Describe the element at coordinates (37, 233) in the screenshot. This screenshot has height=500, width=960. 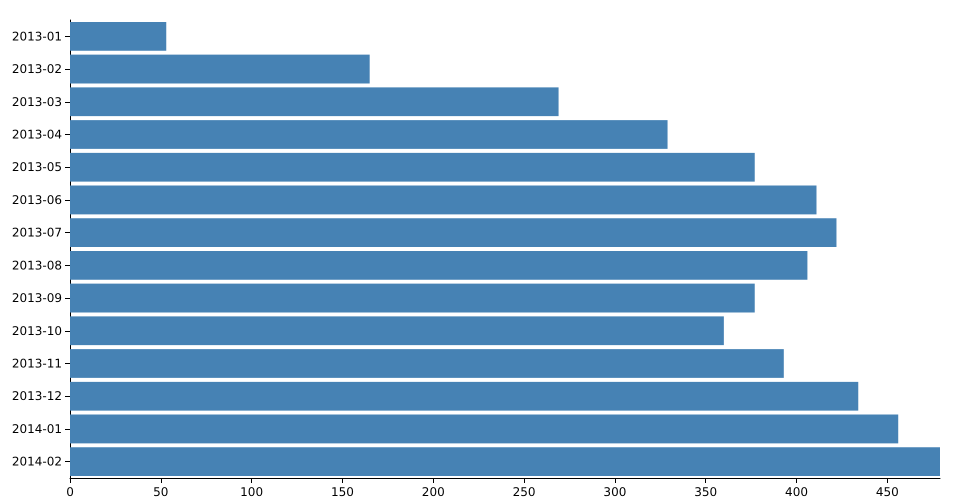
I see `y-tick-label: 2013-07` at that location.